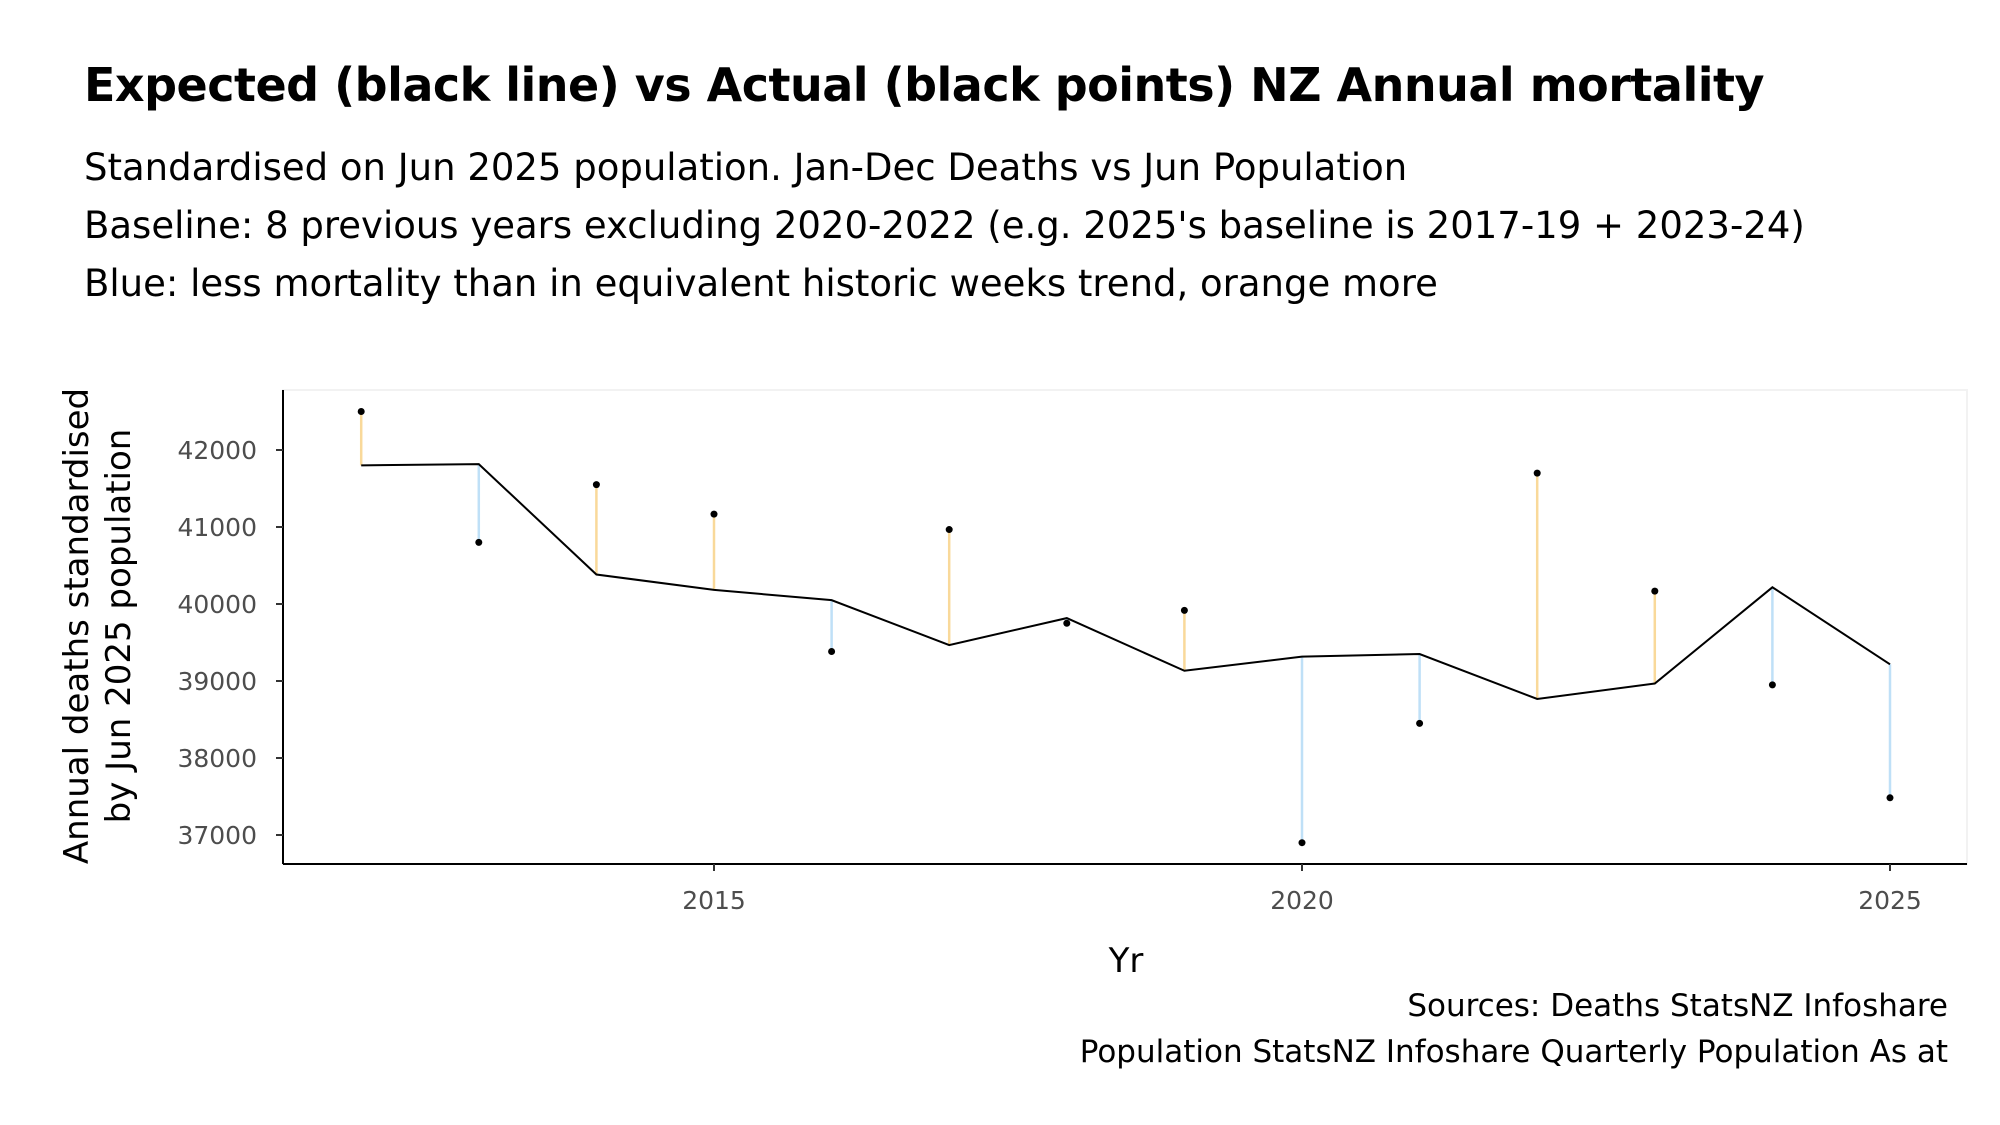 This screenshot has width=2000, height=1125. Describe the element at coordinates (77, 626) in the screenshot. I see `y-axis-label-line-1: Annual deaths standardised` at that location.